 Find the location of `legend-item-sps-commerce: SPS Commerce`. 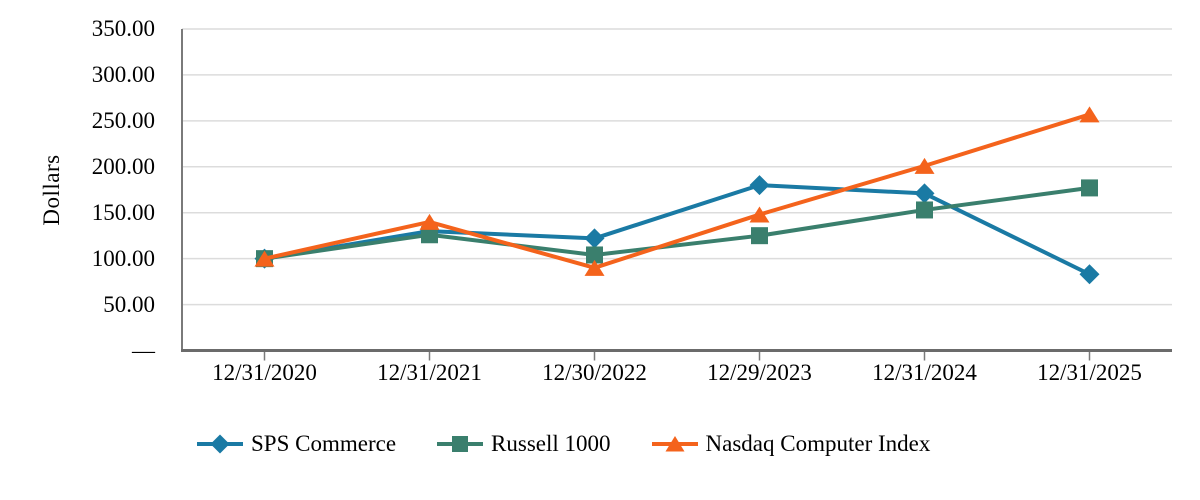

legend-item-sps-commerce: SPS Commerce is located at coordinates (296, 444).